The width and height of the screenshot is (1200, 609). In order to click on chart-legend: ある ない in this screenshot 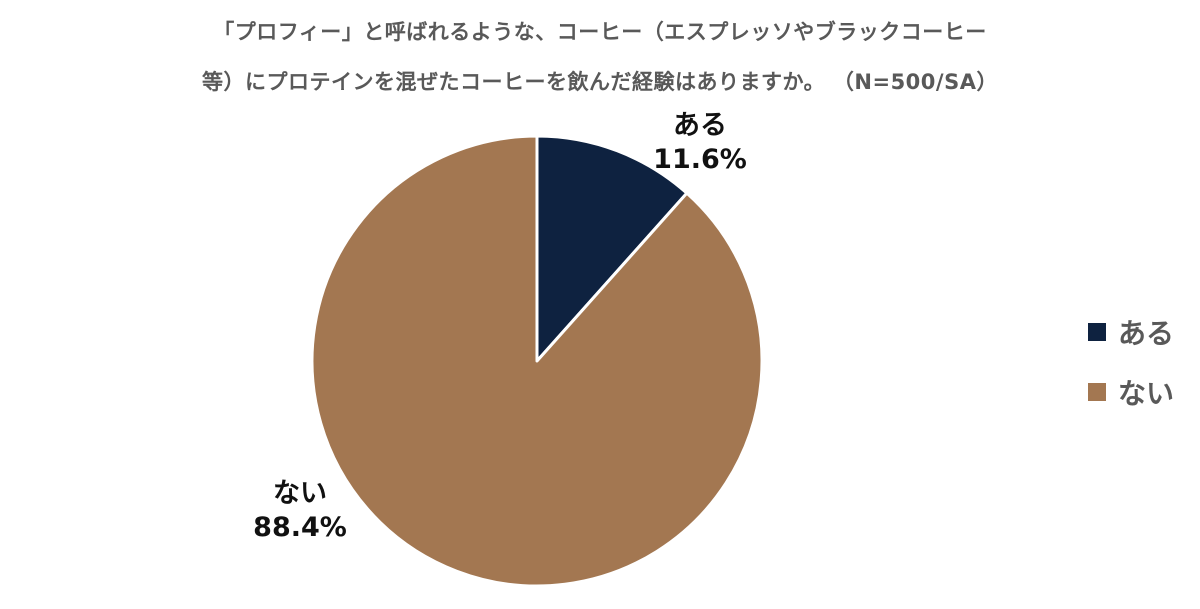, I will do `click(1131, 374)`.